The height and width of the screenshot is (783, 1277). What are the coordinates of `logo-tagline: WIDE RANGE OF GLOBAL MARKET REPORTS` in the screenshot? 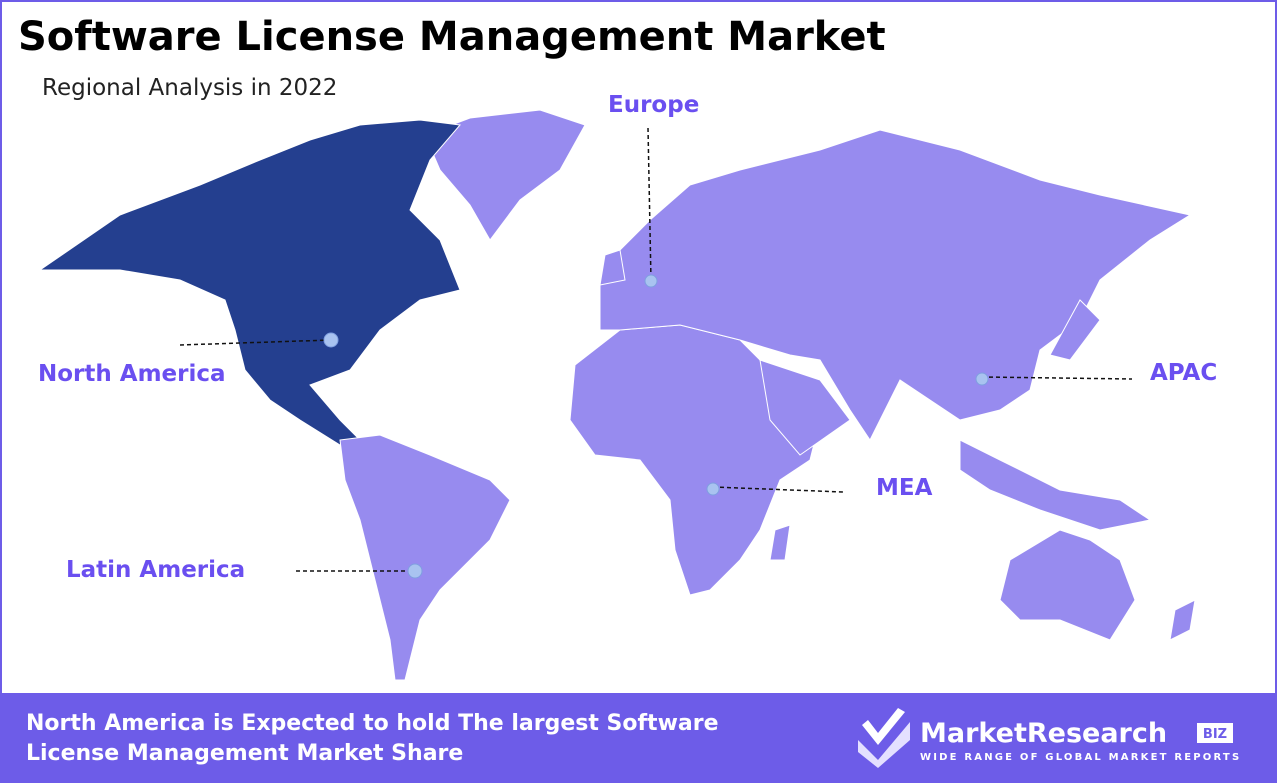 It's located at (1080, 757).